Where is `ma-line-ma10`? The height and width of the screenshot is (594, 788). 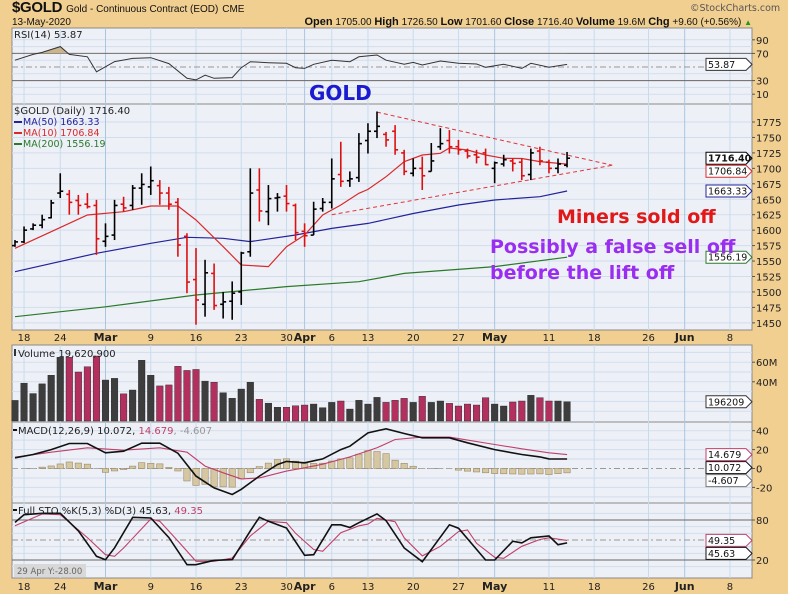
ma-line-ma10 is located at coordinates (291, 207).